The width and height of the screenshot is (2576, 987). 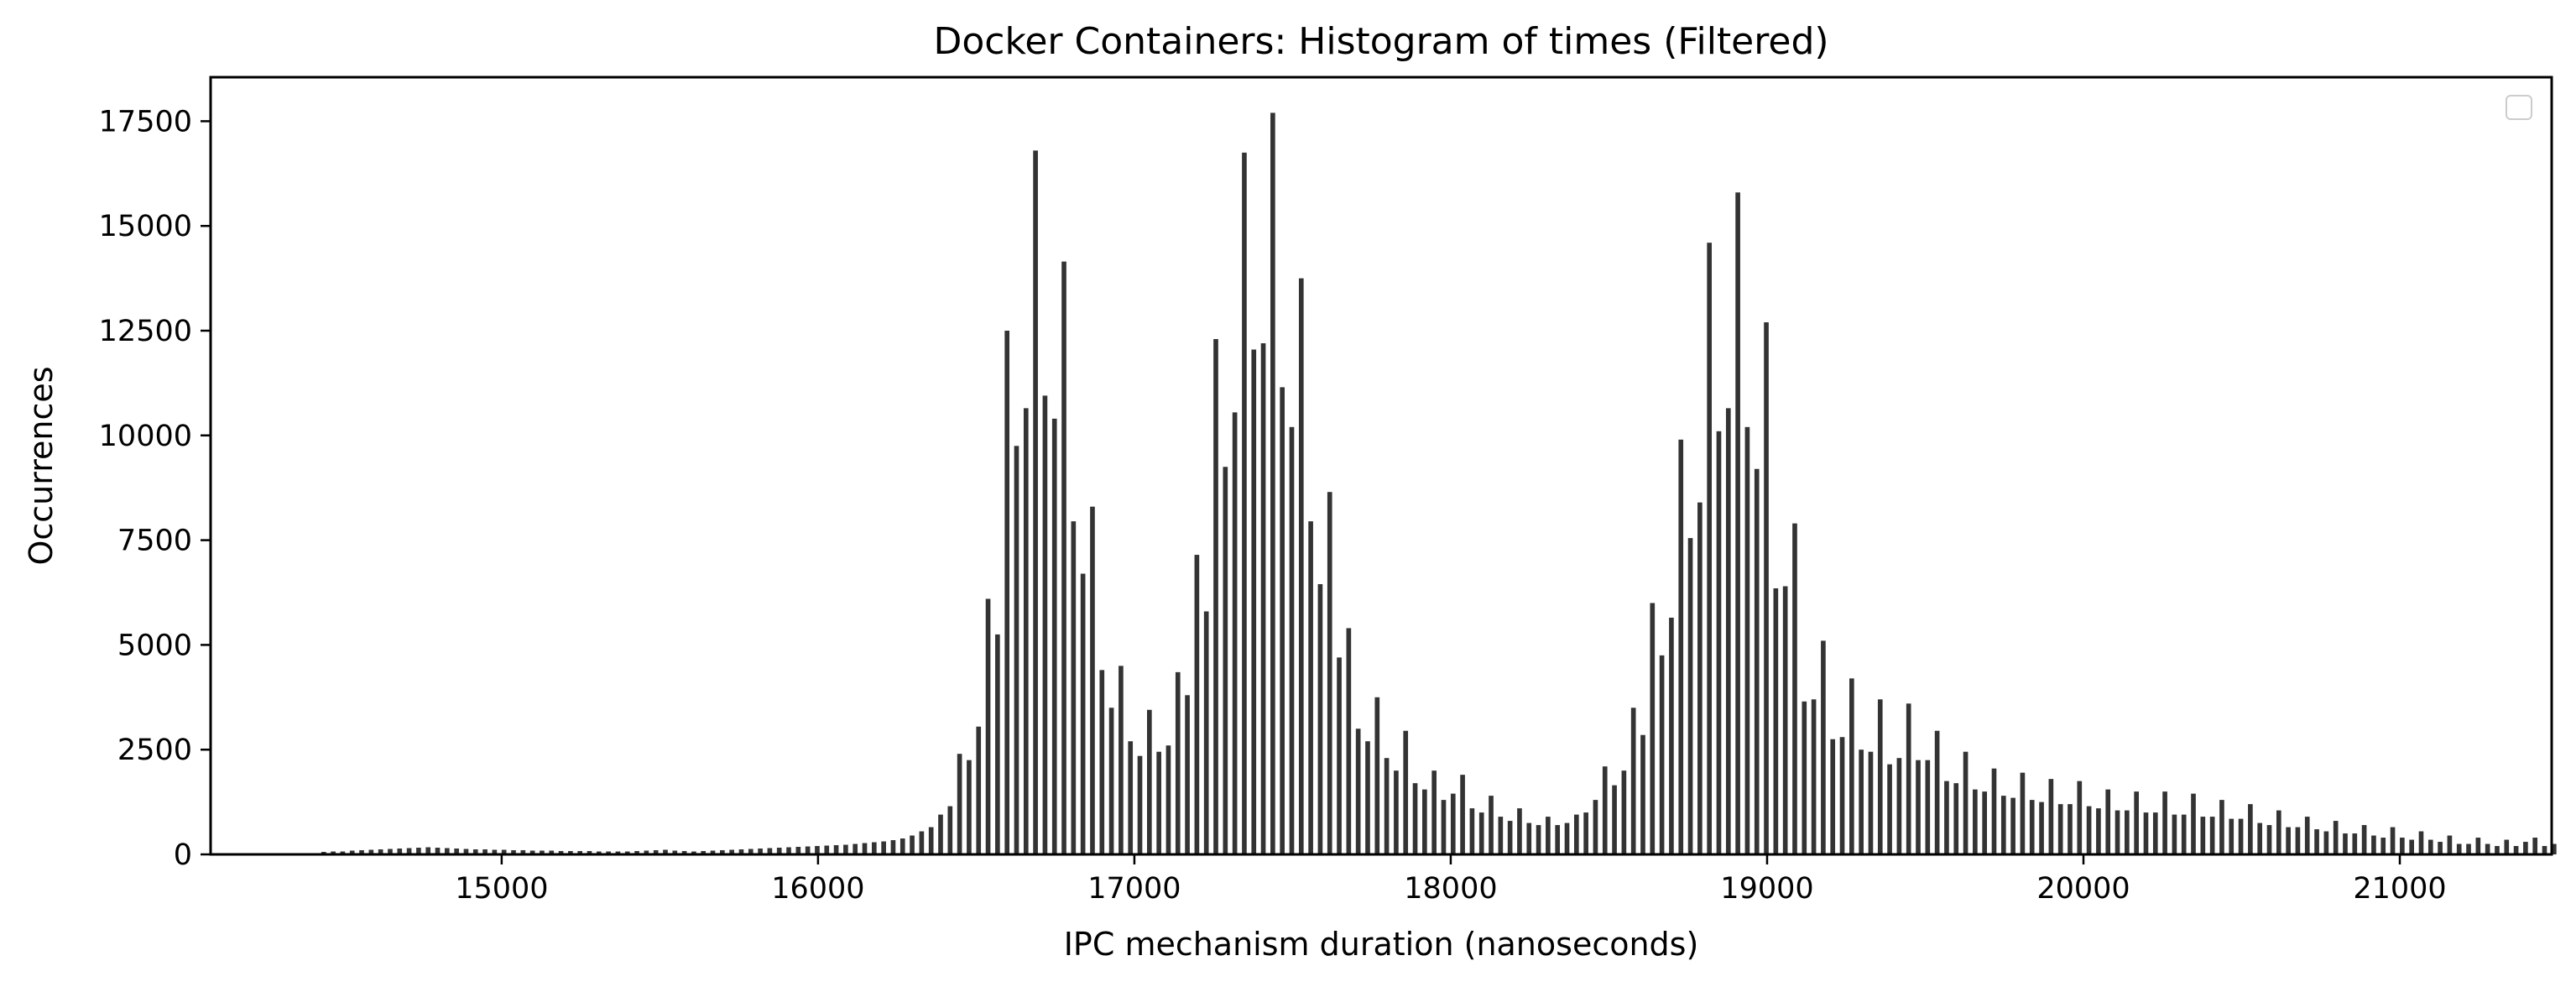 What do you see at coordinates (154, 645) in the screenshot?
I see `y-tick-label: 5000` at bounding box center [154, 645].